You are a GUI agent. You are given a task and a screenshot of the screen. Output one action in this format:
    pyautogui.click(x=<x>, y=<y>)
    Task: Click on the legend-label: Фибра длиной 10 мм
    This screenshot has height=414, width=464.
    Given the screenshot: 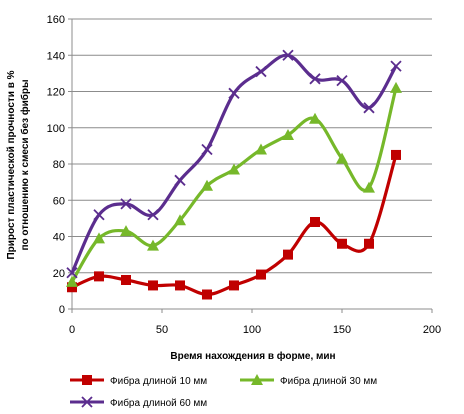 What is the action you would take?
    pyautogui.click(x=158, y=381)
    